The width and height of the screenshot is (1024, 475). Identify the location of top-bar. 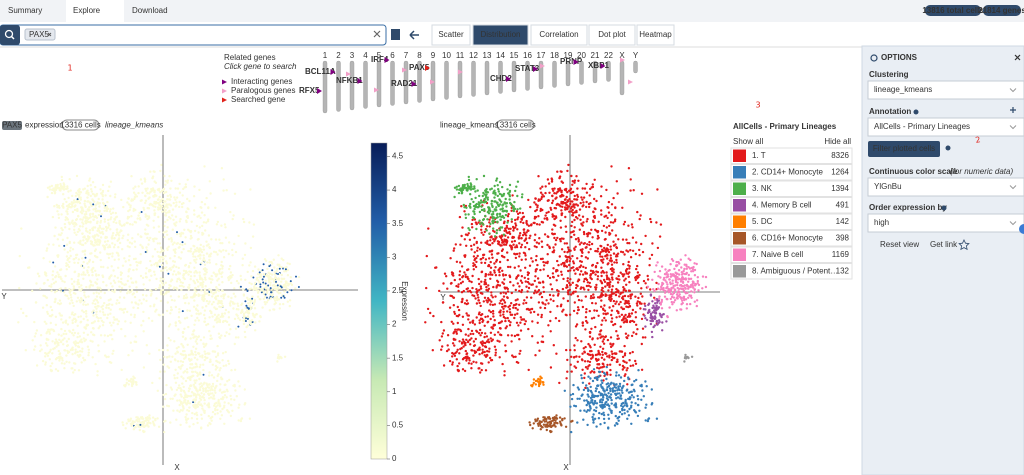
(512, 11).